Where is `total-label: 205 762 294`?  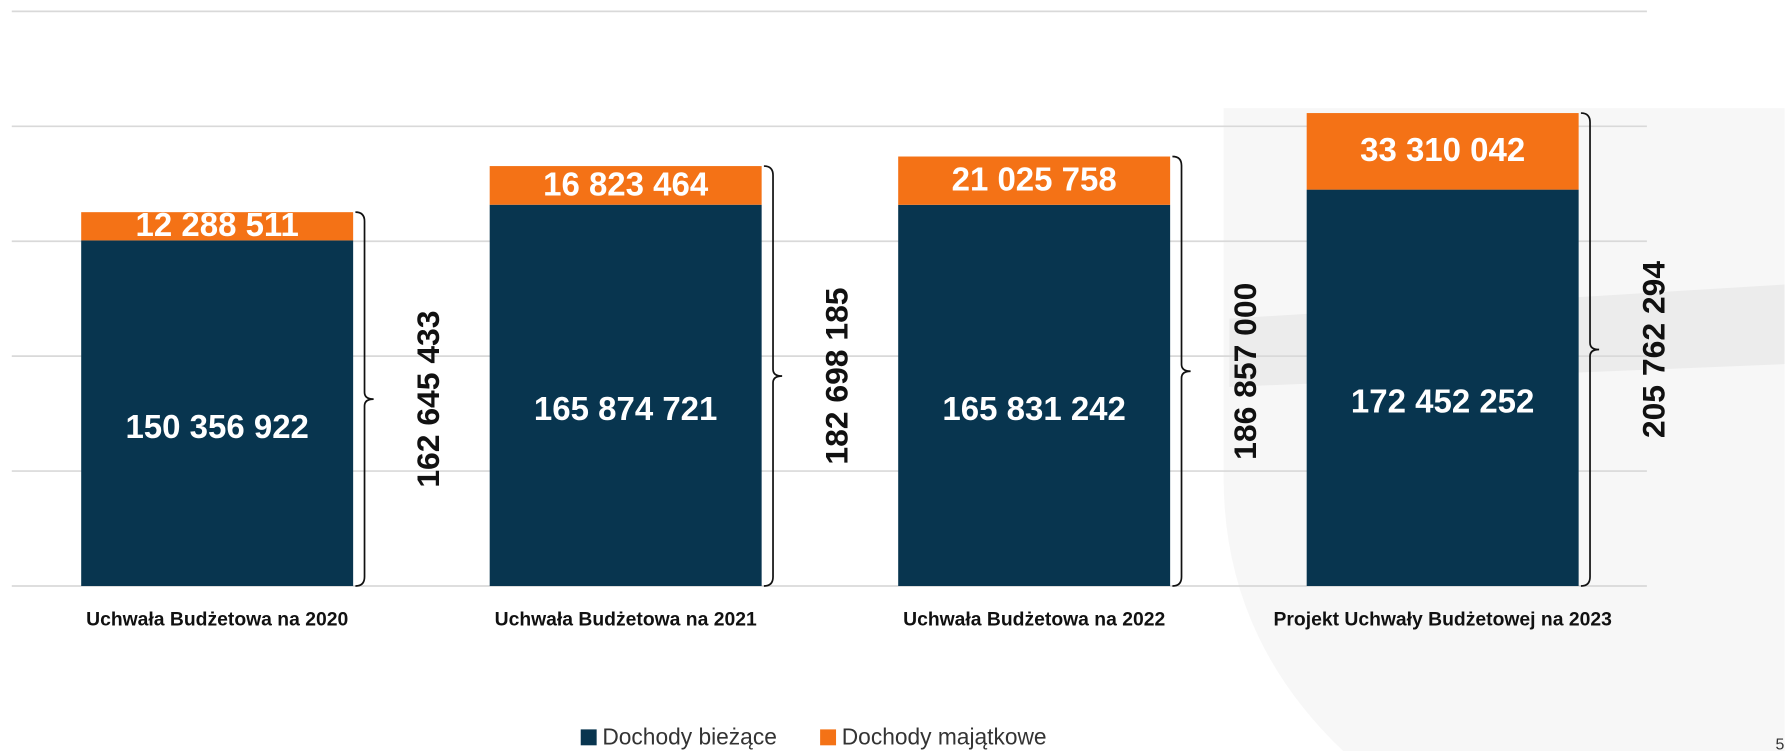
total-label: 205 762 294 is located at coordinates (1653, 349).